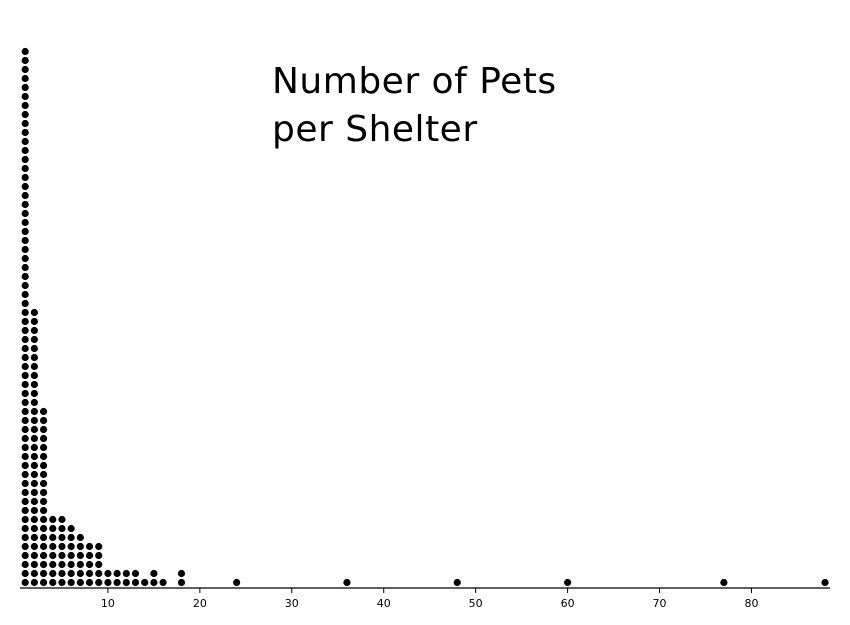 The height and width of the screenshot is (625, 850). Describe the element at coordinates (414, 106) in the screenshot. I see `chart-title: Number of Pets per Shelter` at that location.